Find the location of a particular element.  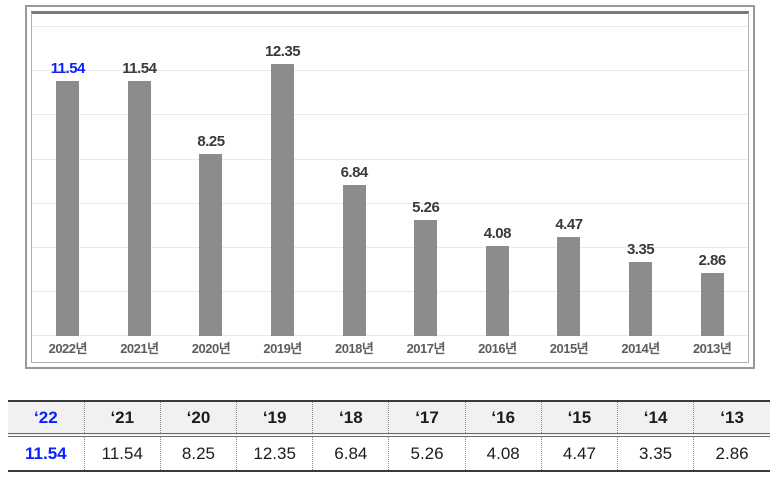

x-axis-label: 2019년 is located at coordinates (282, 348).